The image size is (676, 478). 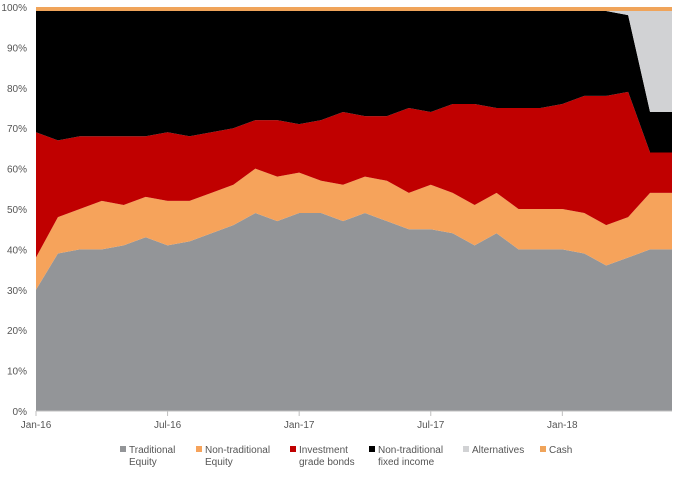 I want to click on x-tick-label: Jan-18, so click(x=562, y=425).